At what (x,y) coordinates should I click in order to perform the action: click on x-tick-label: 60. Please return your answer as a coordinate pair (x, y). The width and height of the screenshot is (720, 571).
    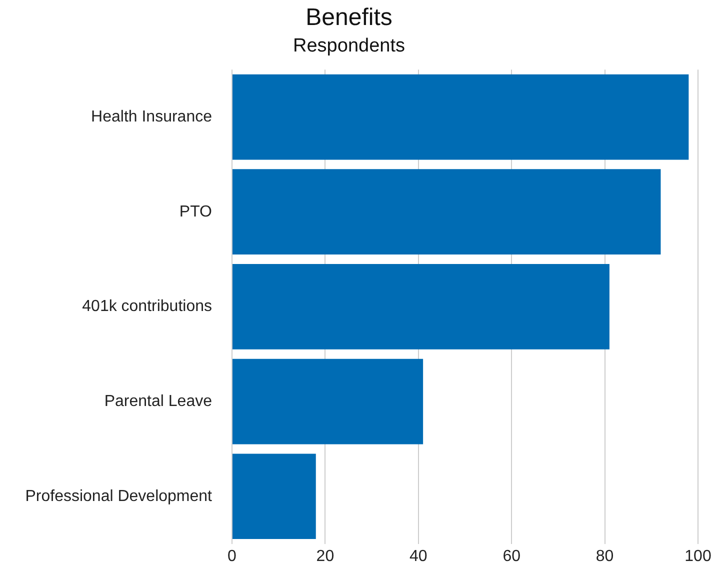
    Looking at the image, I should click on (511, 556).